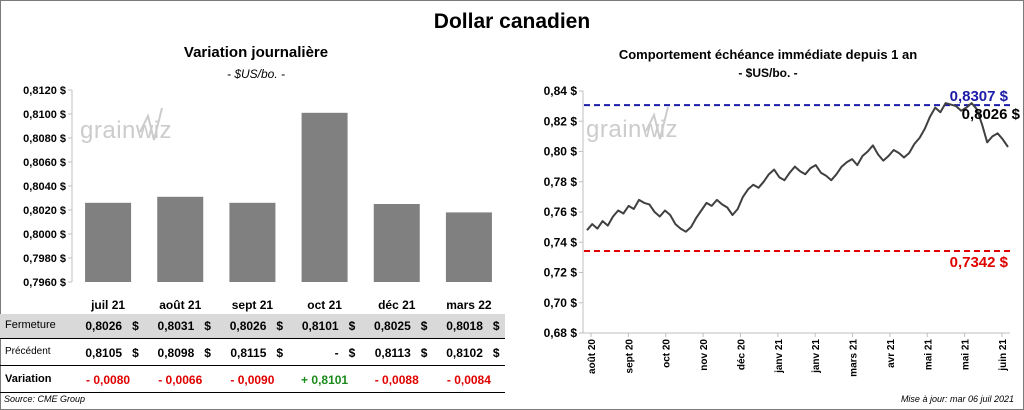 This screenshot has height=410, width=1024. Describe the element at coordinates (854, 358) in the screenshot. I see `line-x-tick-label: mars 21` at that location.